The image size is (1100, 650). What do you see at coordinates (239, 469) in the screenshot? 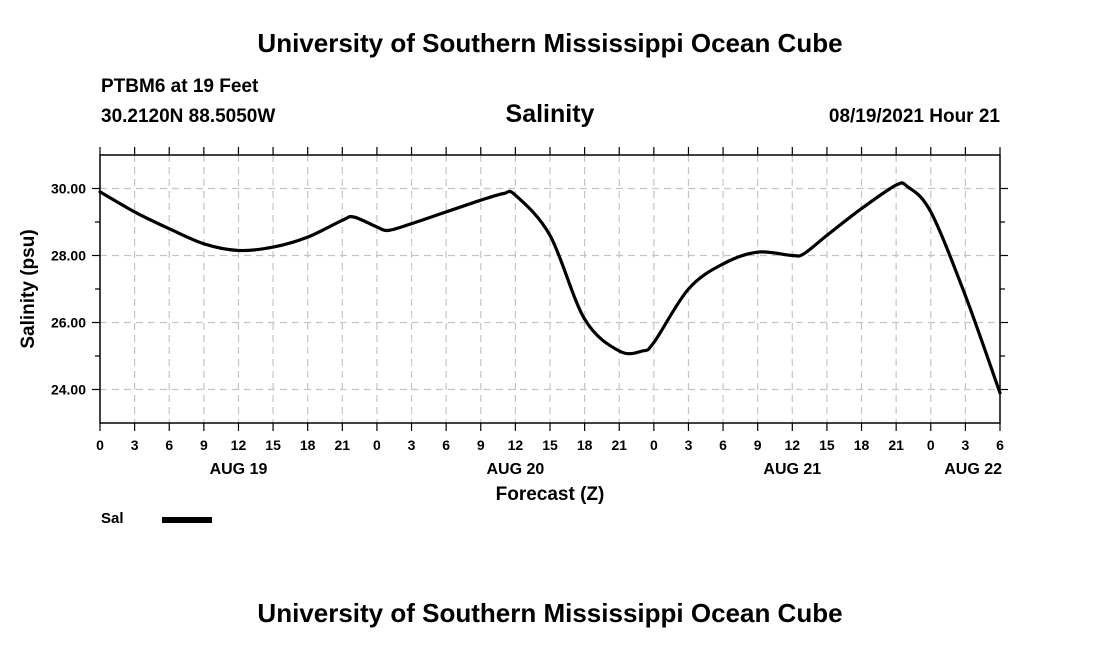
I see `day-label: AUG 19` at bounding box center [239, 469].